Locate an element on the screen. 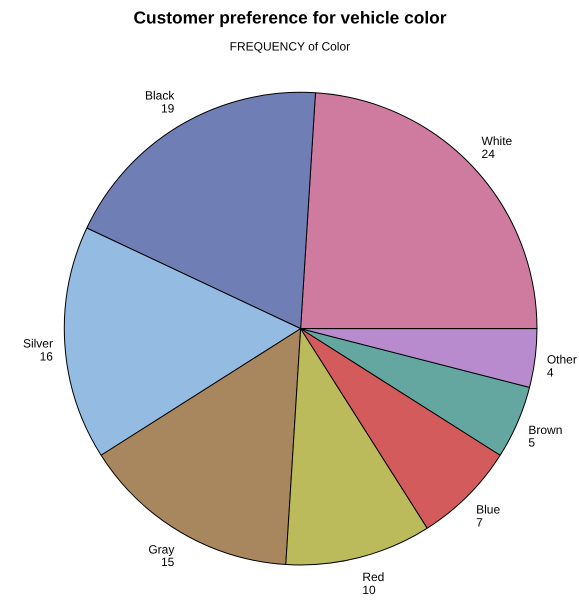 This screenshot has height=613, width=579. slice-label: Other is located at coordinates (561, 359).